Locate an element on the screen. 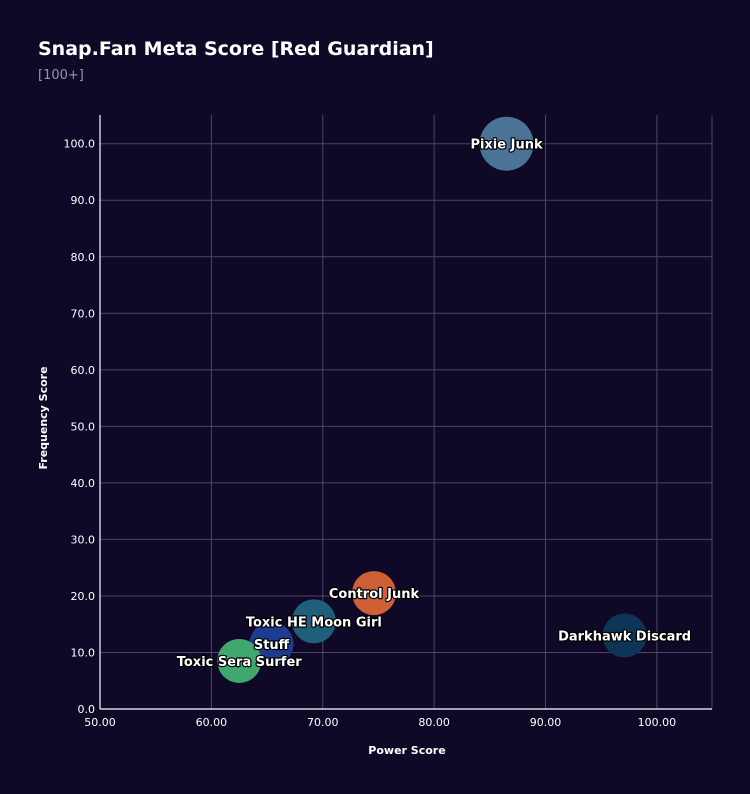 The width and height of the screenshot is (750, 794). y-tick-label: 60.0 is located at coordinates (83, 370).